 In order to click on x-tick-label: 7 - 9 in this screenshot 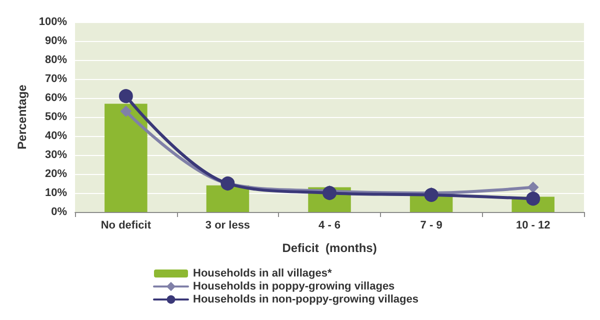, I will do `click(431, 226)`.